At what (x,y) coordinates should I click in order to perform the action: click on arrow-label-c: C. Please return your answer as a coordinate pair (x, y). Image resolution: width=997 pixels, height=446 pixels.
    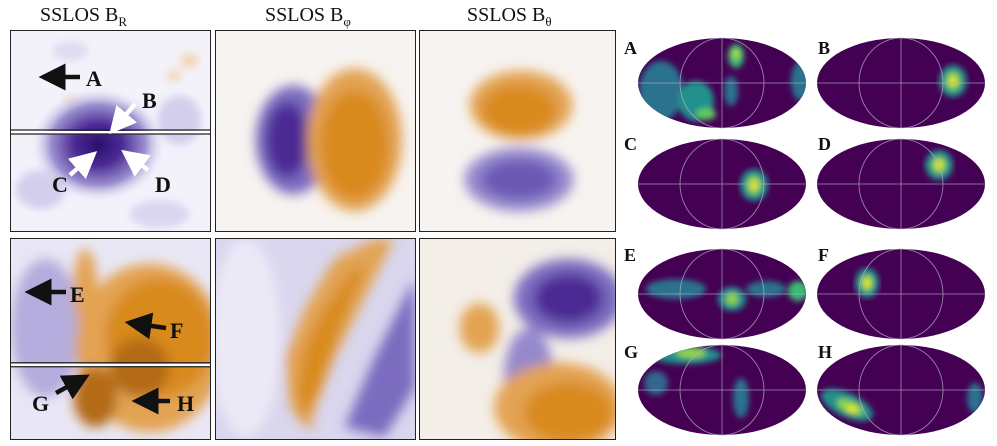
    Looking at the image, I should click on (60, 184).